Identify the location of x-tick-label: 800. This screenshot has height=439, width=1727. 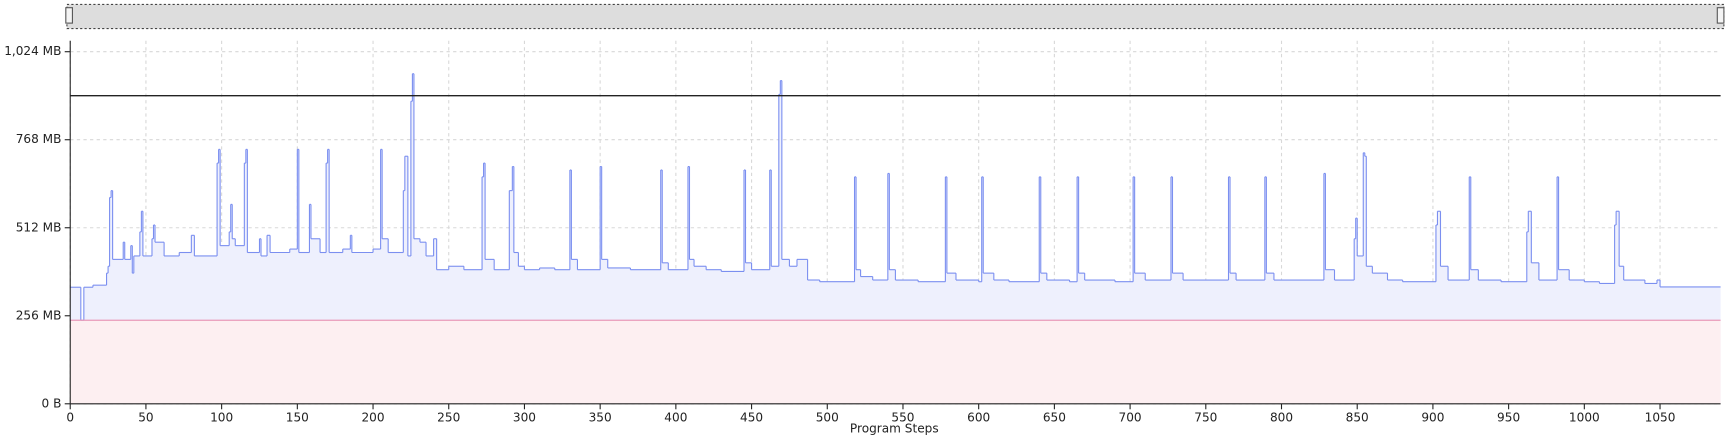
(1281, 418).